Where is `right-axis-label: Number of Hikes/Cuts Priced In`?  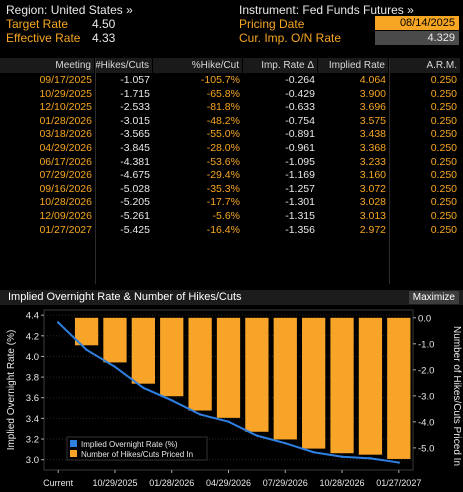 right-axis-label: Number of Hikes/Cuts Priced In is located at coordinates (456, 396).